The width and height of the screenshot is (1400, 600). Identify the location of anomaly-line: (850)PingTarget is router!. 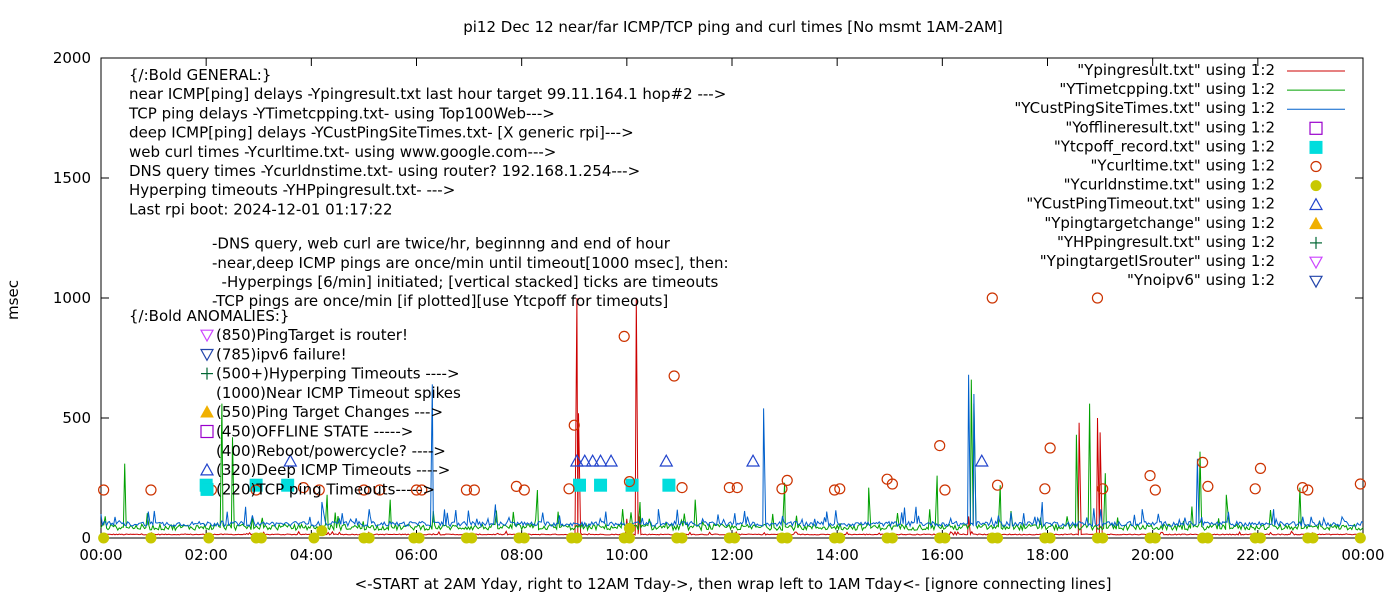
(312, 335).